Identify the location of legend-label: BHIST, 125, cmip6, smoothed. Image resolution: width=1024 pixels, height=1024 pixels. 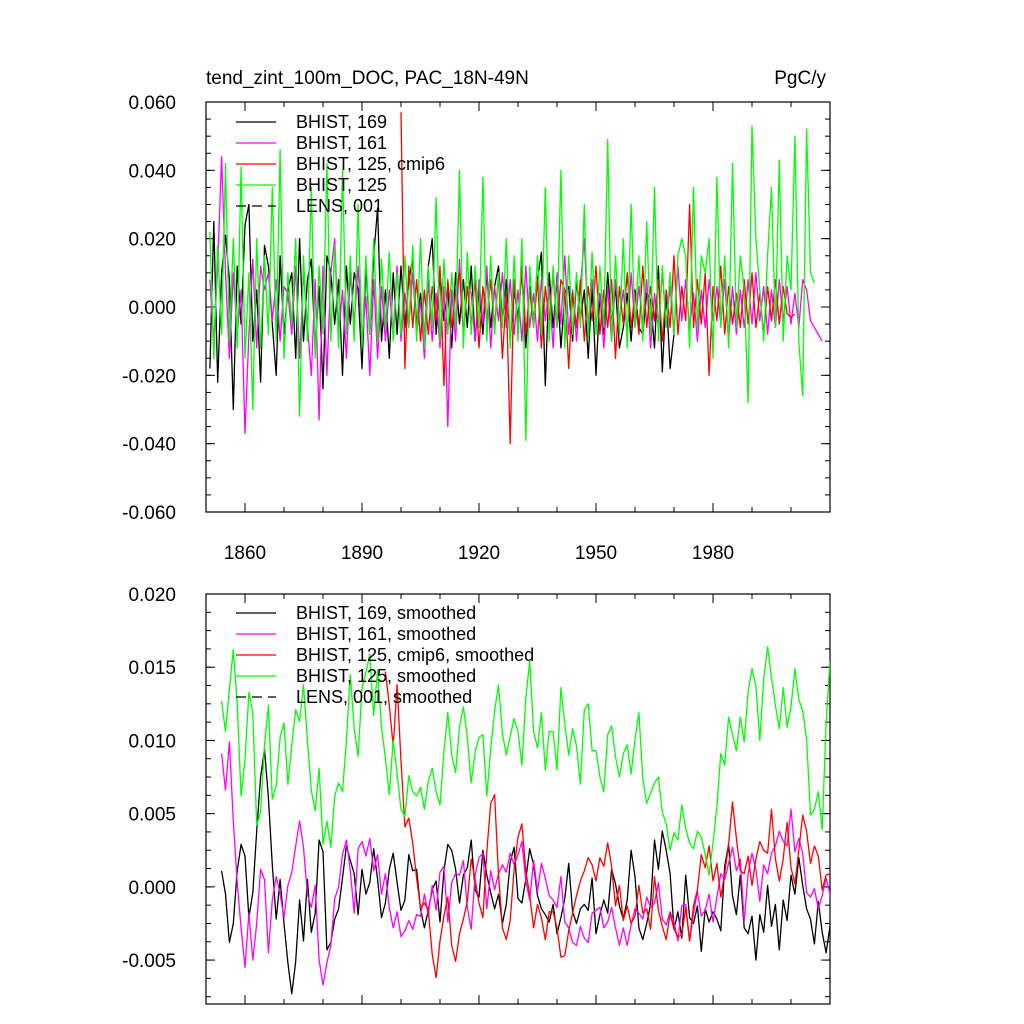
(415, 655).